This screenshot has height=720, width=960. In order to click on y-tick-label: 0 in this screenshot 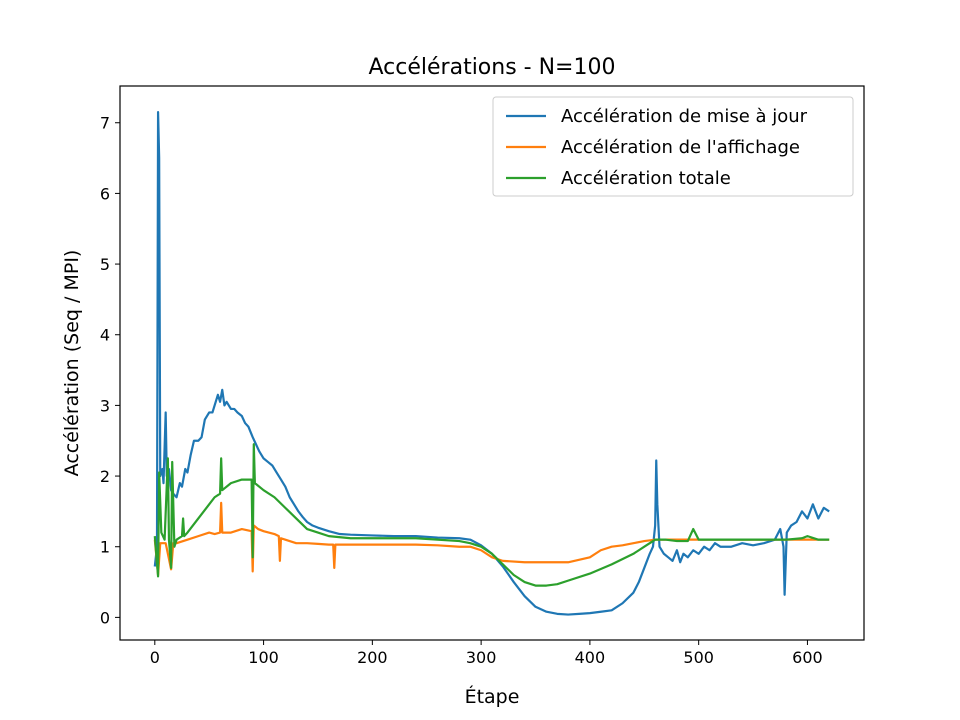, I will do `click(105, 617)`.